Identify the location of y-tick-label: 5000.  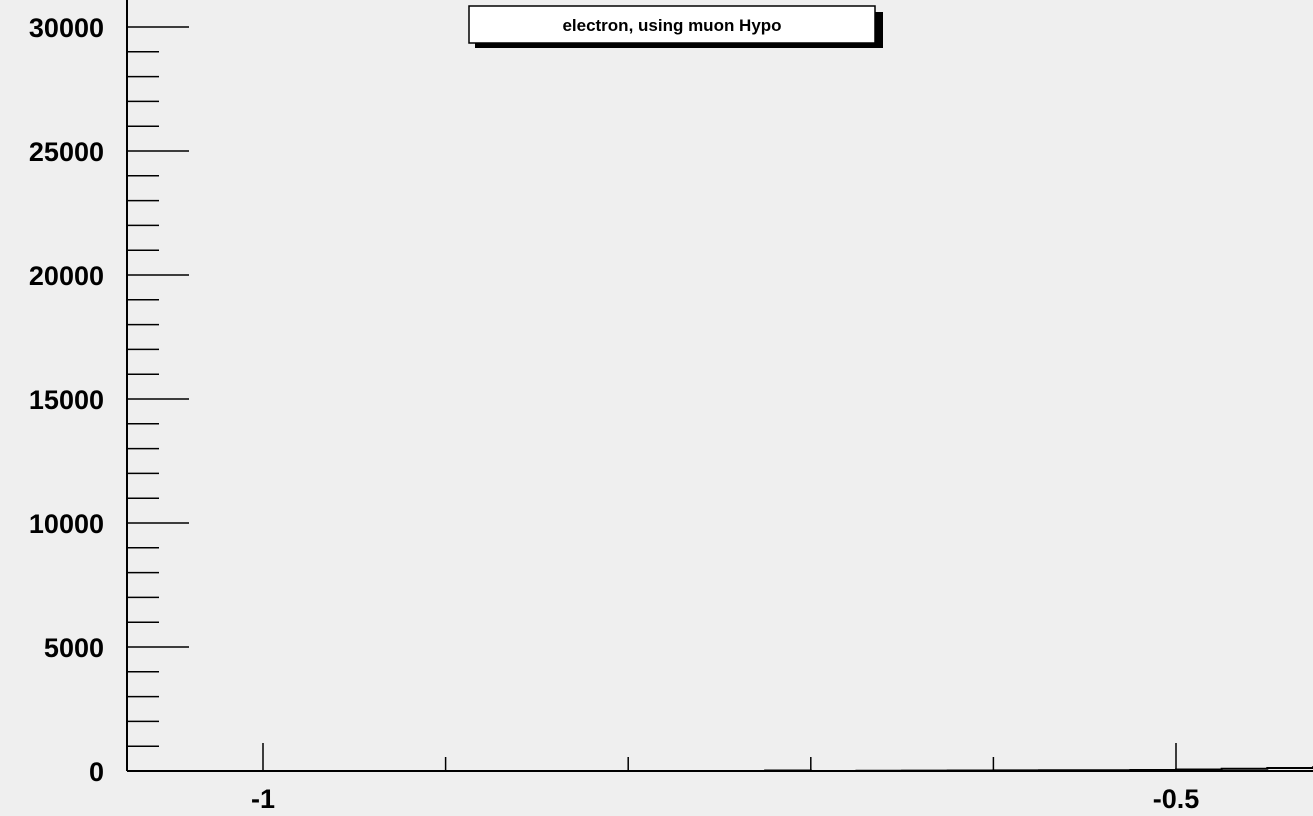
(74, 648).